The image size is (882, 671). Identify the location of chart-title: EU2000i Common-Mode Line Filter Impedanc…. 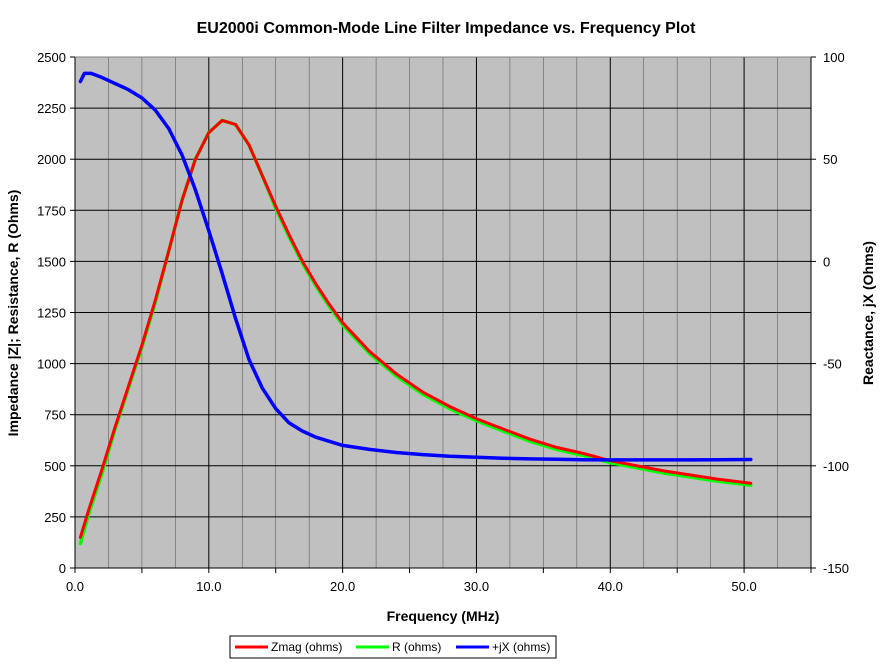
(446, 28).